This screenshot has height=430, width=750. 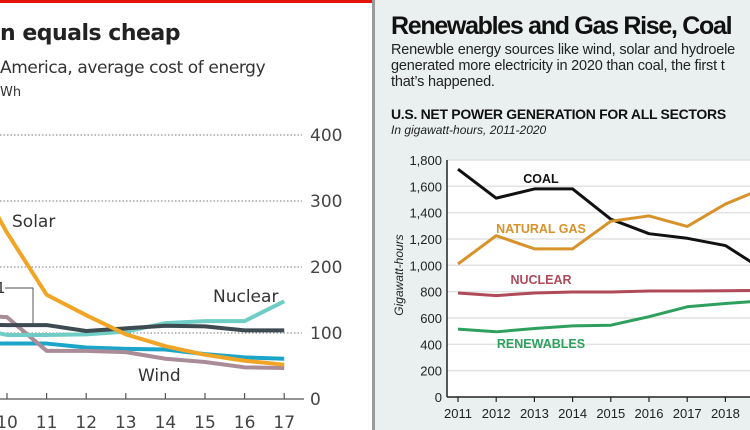 I want to click on series-label: RENEWABLES, so click(x=541, y=344).